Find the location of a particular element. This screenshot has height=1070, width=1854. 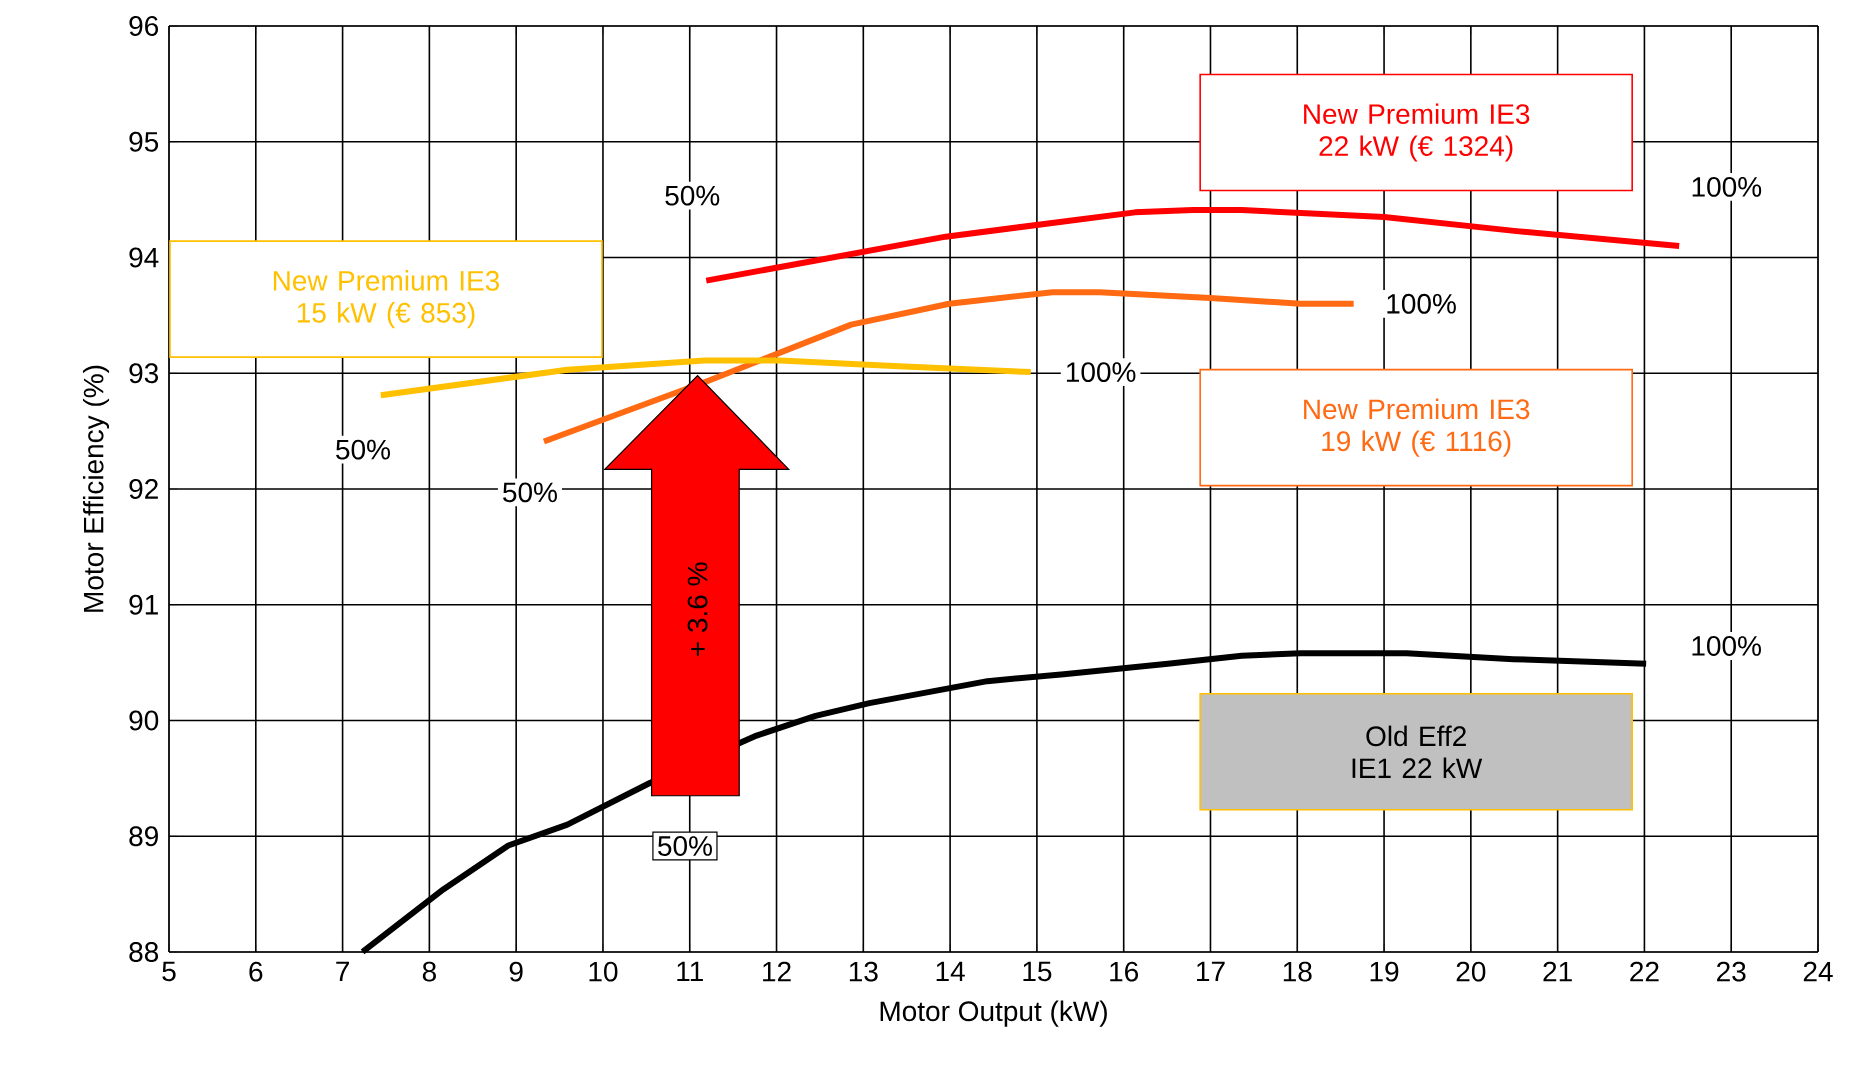

x-tick-label: 15 is located at coordinates (1037, 971).